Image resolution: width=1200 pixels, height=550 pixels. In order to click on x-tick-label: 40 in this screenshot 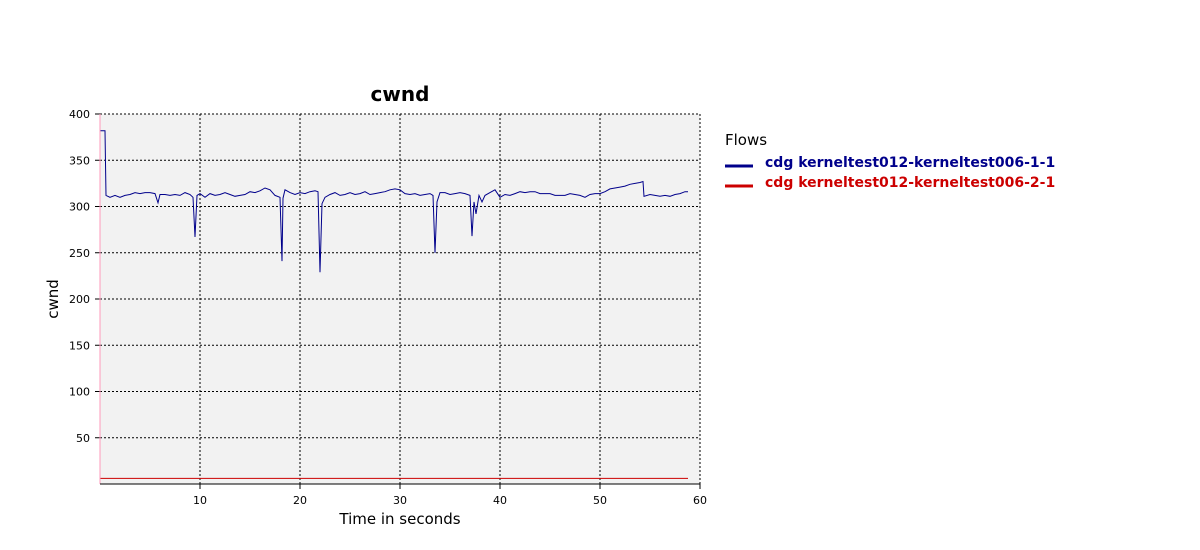, I will do `click(500, 500)`.